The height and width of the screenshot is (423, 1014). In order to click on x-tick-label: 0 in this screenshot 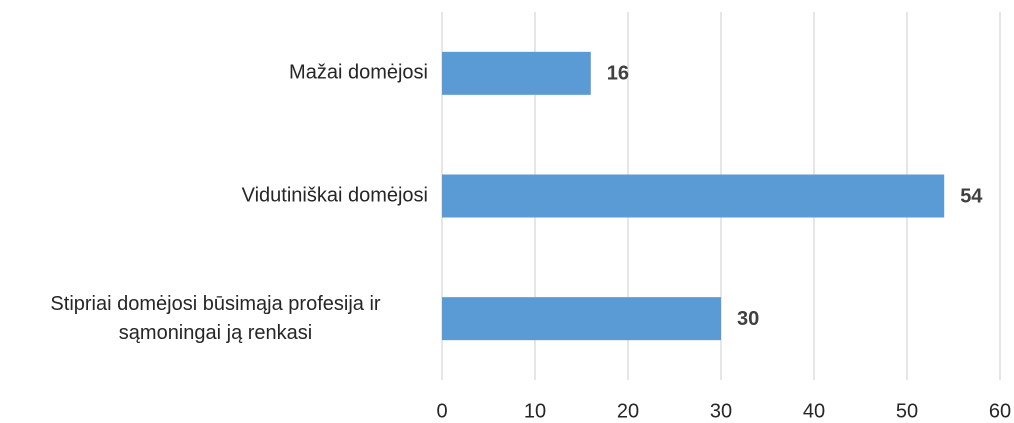, I will do `click(441, 411)`.